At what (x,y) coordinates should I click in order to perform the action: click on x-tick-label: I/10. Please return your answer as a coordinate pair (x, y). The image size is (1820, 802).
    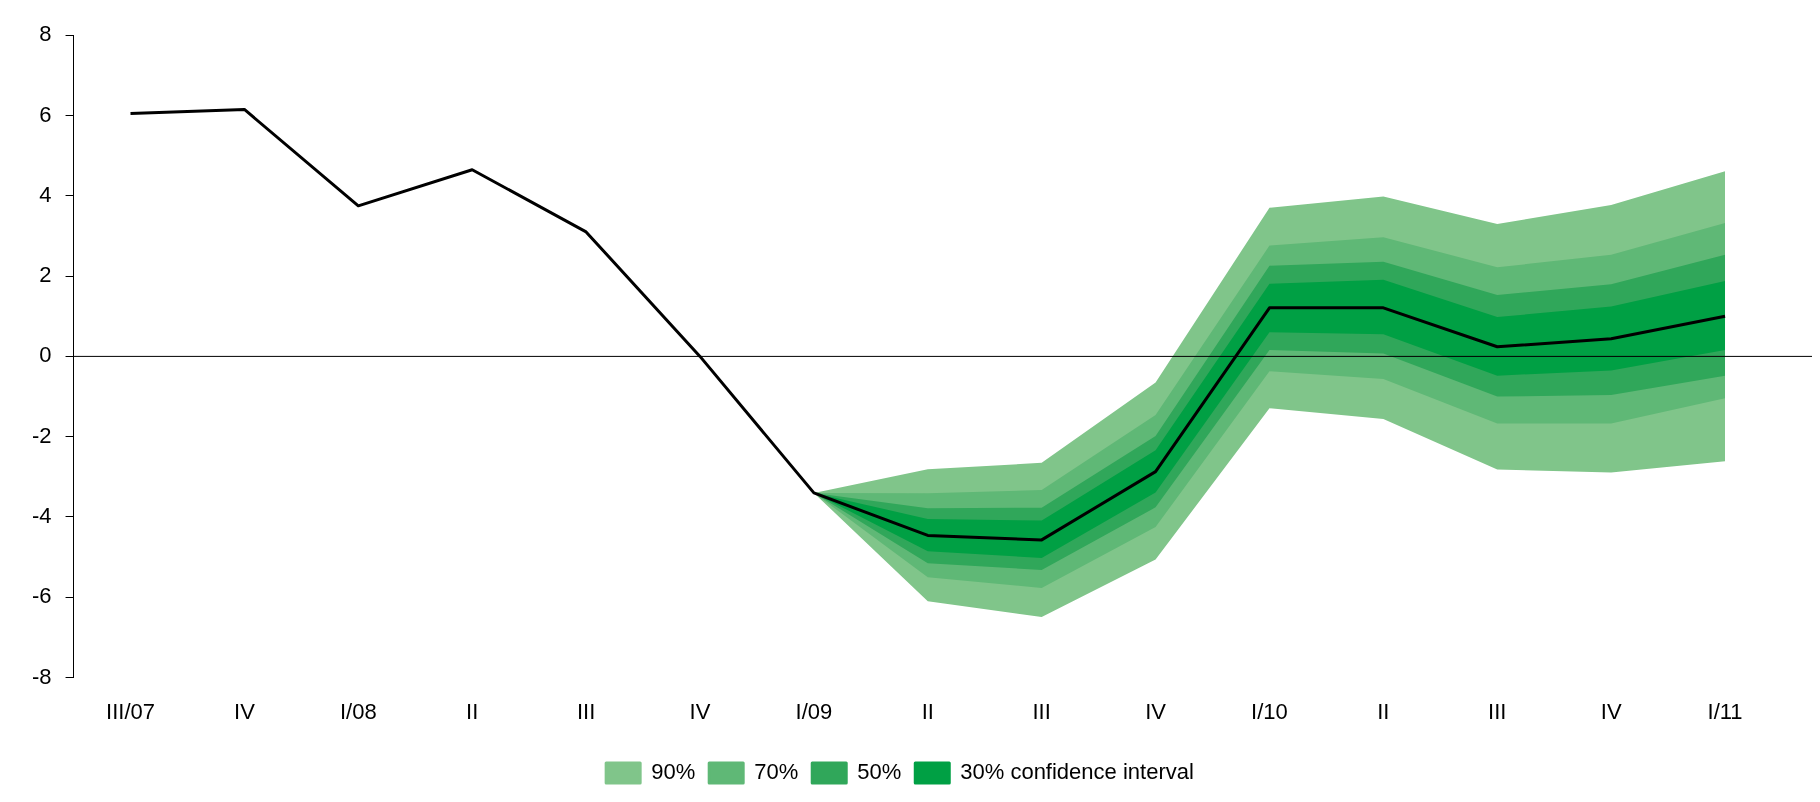
    Looking at the image, I should click on (1269, 711).